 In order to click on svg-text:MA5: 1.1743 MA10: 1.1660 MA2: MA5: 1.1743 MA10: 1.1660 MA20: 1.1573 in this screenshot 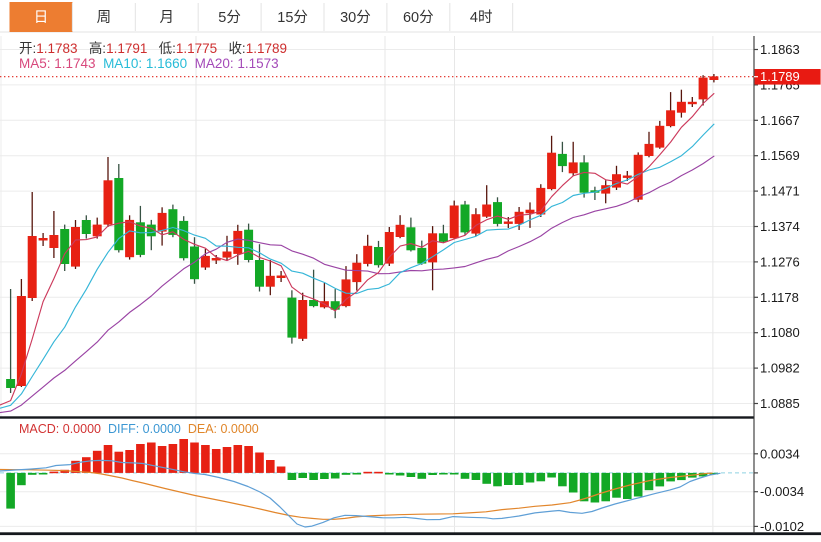, I will do `click(149, 63)`.